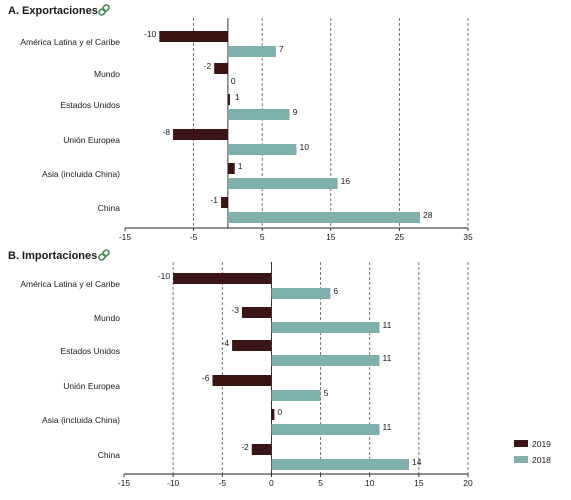 This screenshot has height=500, width=571. I want to click on x-tick-label: 20, so click(468, 483).